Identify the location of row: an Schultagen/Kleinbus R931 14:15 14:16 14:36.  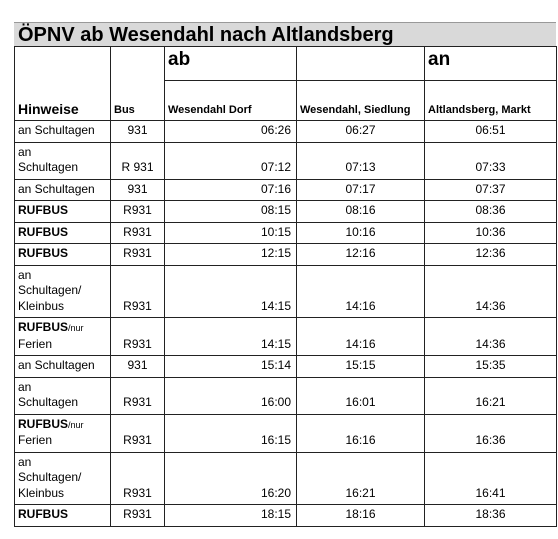
(285, 291).